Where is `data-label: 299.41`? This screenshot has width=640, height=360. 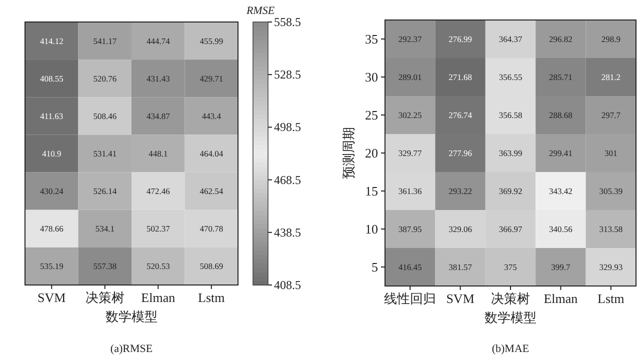
data-label: 299.41 is located at coordinates (560, 153).